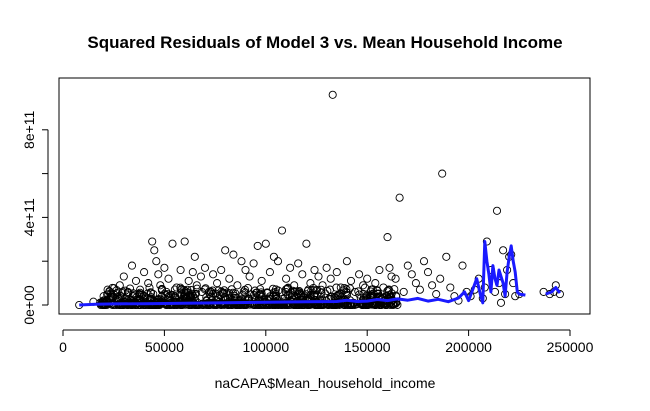  What do you see at coordinates (164, 347) in the screenshot?
I see `x-tick-label: 50000` at bounding box center [164, 347].